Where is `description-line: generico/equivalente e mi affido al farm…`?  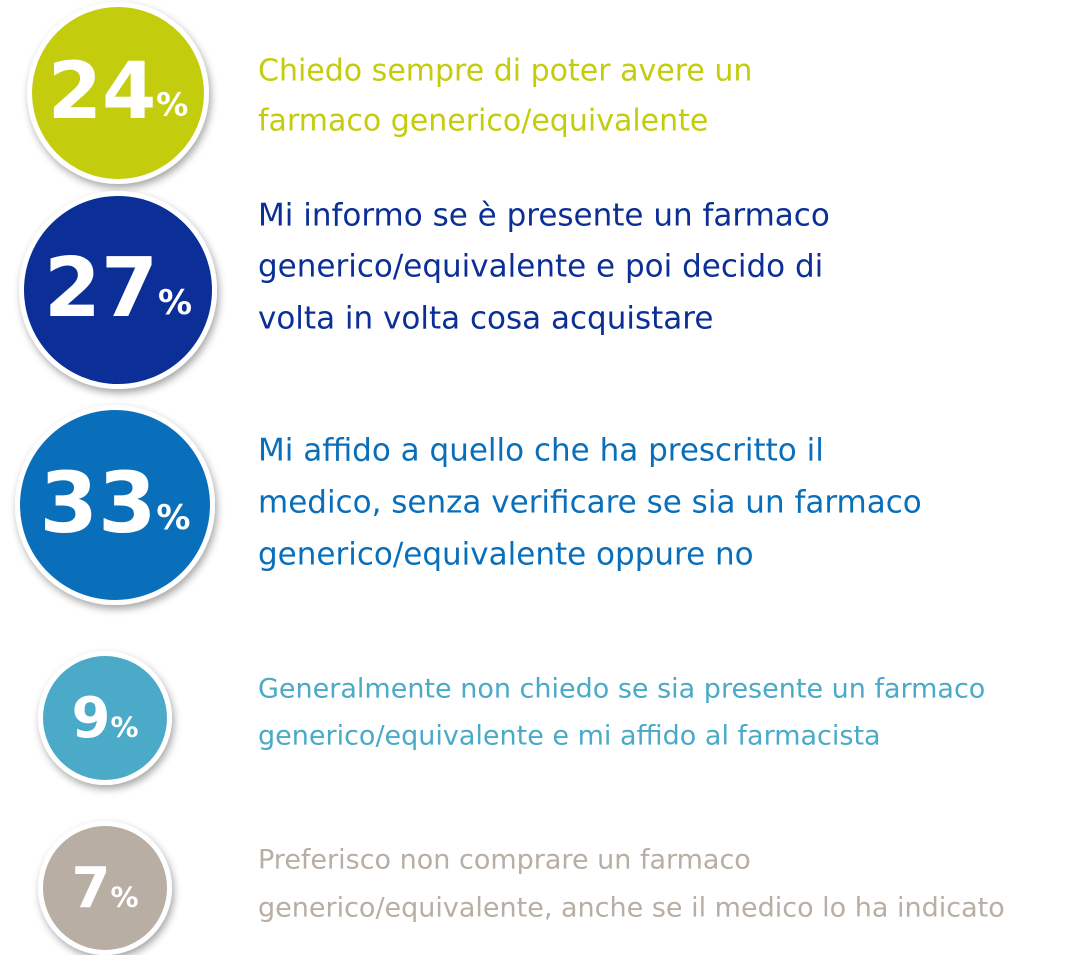 description-line: generico/equivalente e mi affido al farm… is located at coordinates (569, 736).